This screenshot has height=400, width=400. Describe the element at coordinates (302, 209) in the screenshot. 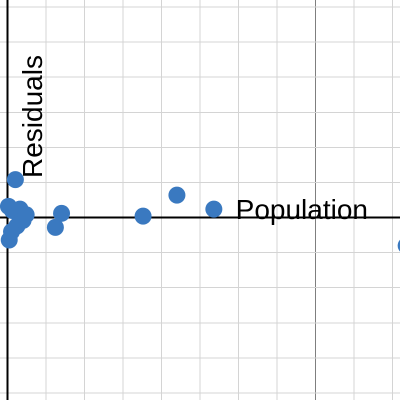

I see `x-axis-label: Population` at that location.